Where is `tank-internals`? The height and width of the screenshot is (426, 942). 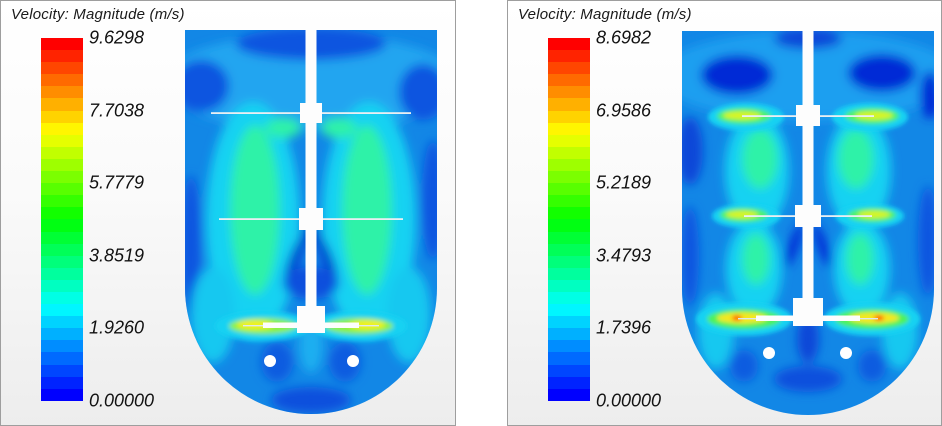
tank-internals is located at coordinates (808, 195).